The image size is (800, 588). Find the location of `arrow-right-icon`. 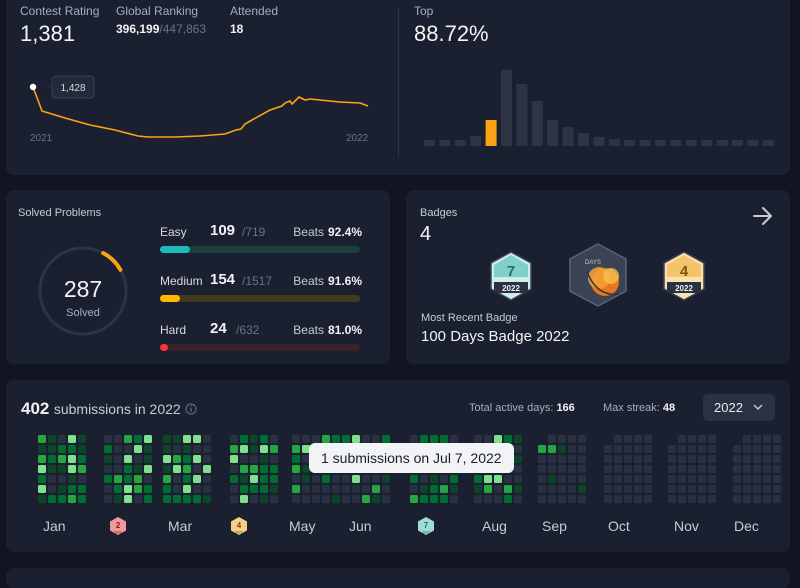

arrow-right-icon is located at coordinates (763, 216).